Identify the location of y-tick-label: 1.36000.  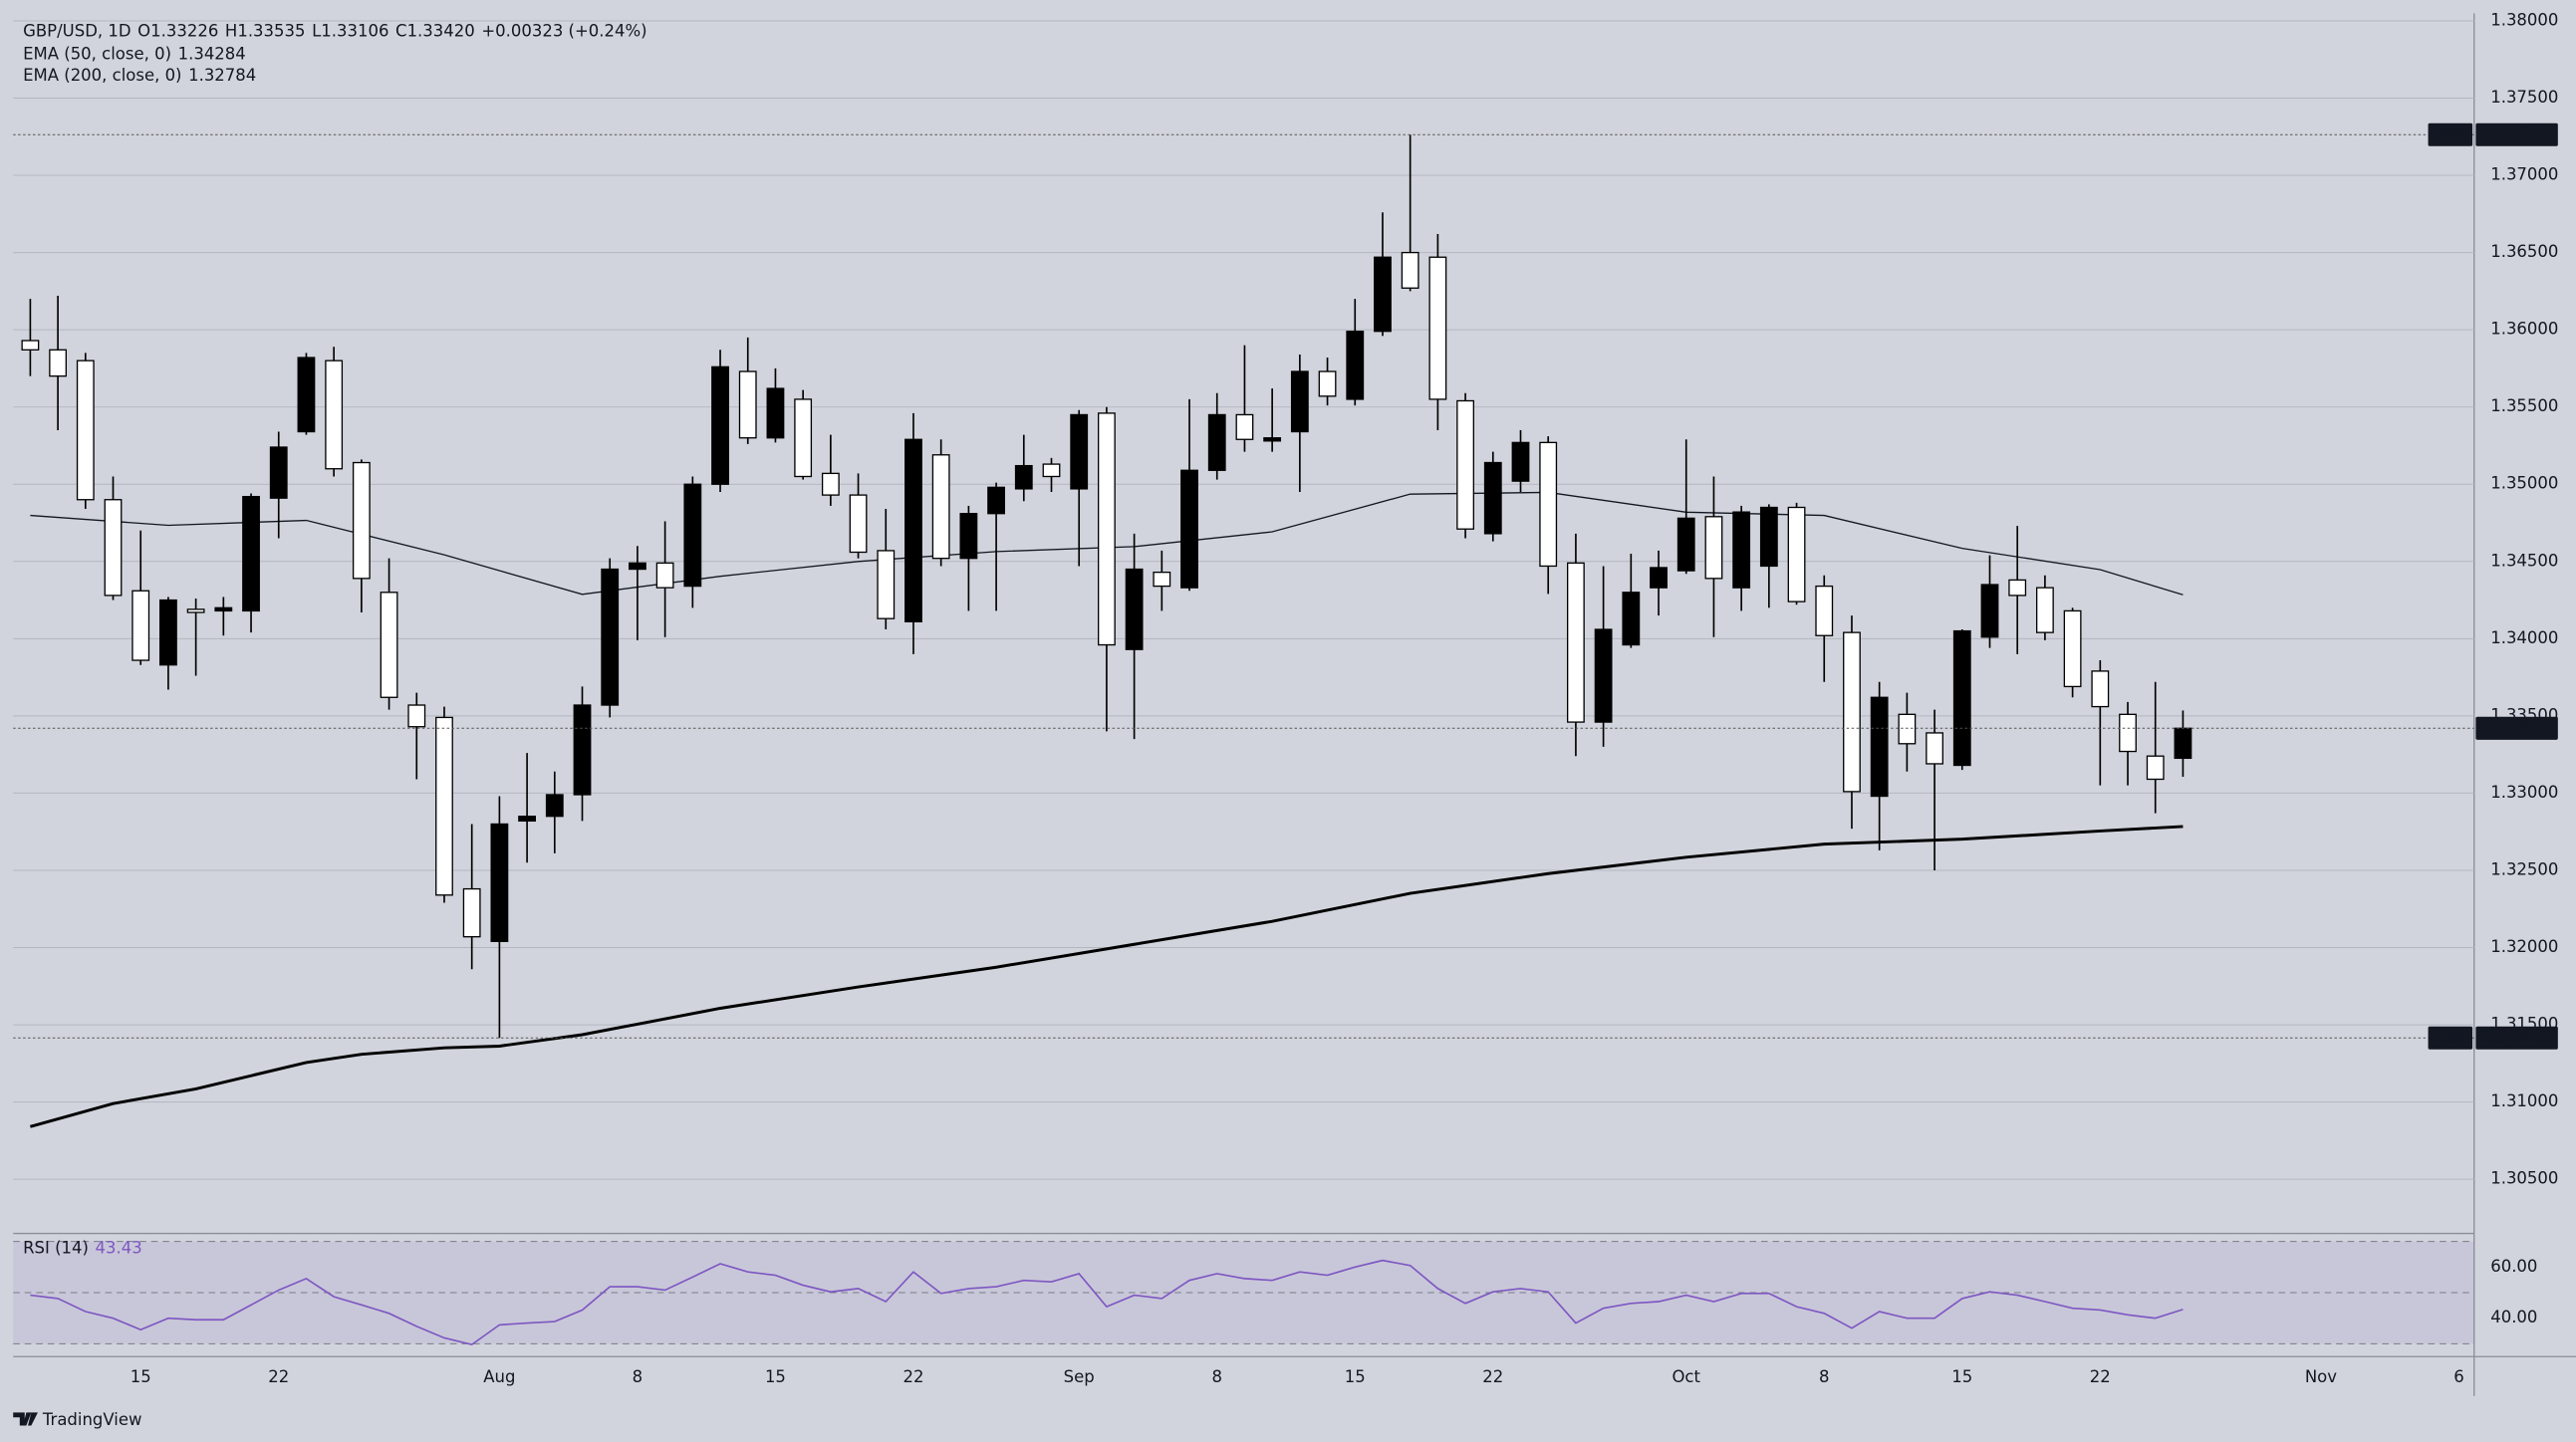
(2524, 329).